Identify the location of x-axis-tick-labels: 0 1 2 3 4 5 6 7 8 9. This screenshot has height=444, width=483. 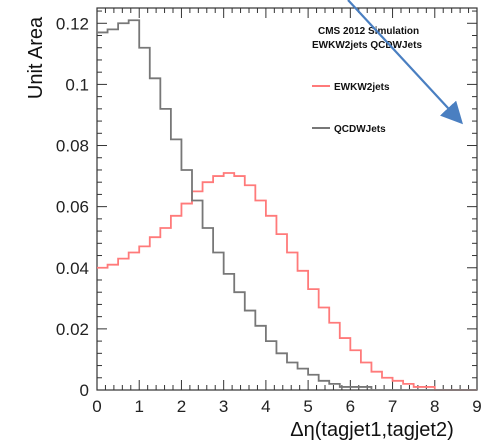
(286, 406).